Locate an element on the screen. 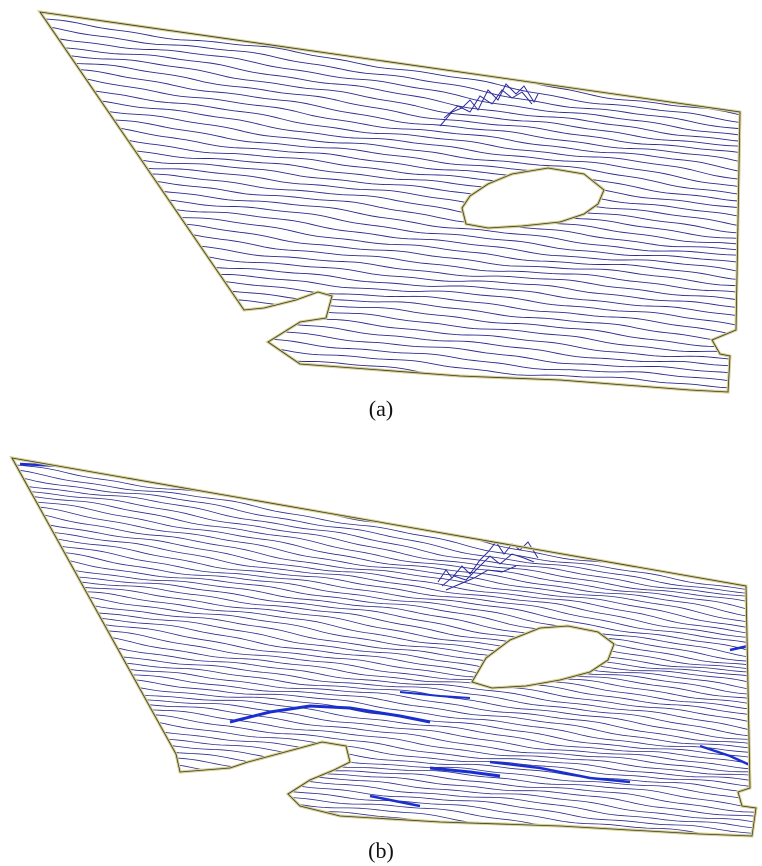 The width and height of the screenshot is (762, 866). hole-outline-b is located at coordinates (542, 657).